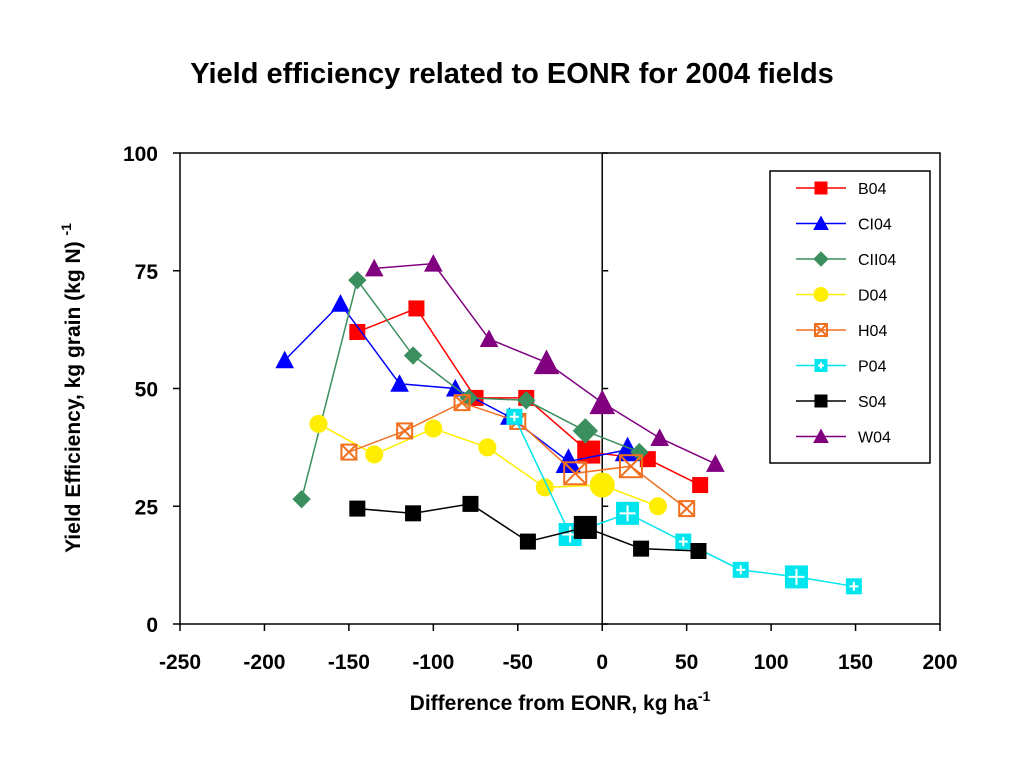 The image size is (1024, 768). I want to click on x-tick-label: -150, so click(349, 662).